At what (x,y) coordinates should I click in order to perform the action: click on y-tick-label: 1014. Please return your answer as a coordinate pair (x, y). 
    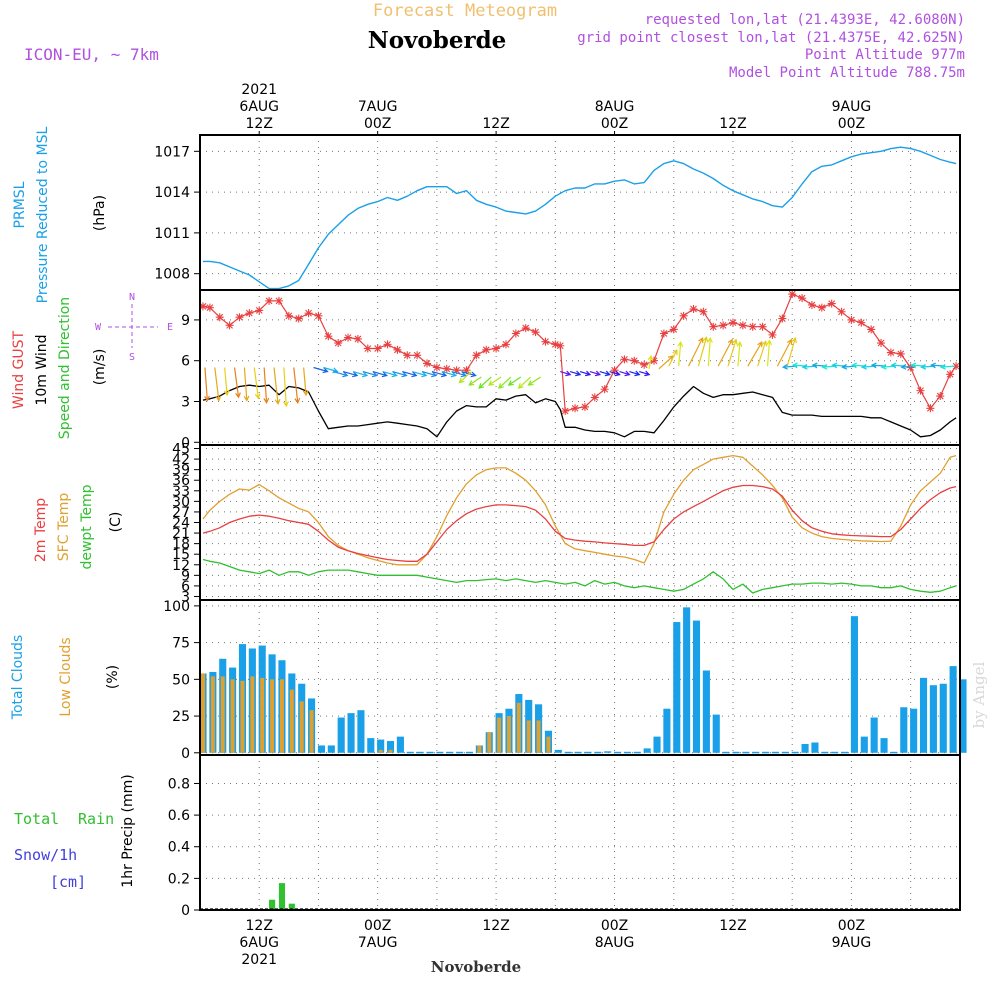
    Looking at the image, I should click on (172, 193).